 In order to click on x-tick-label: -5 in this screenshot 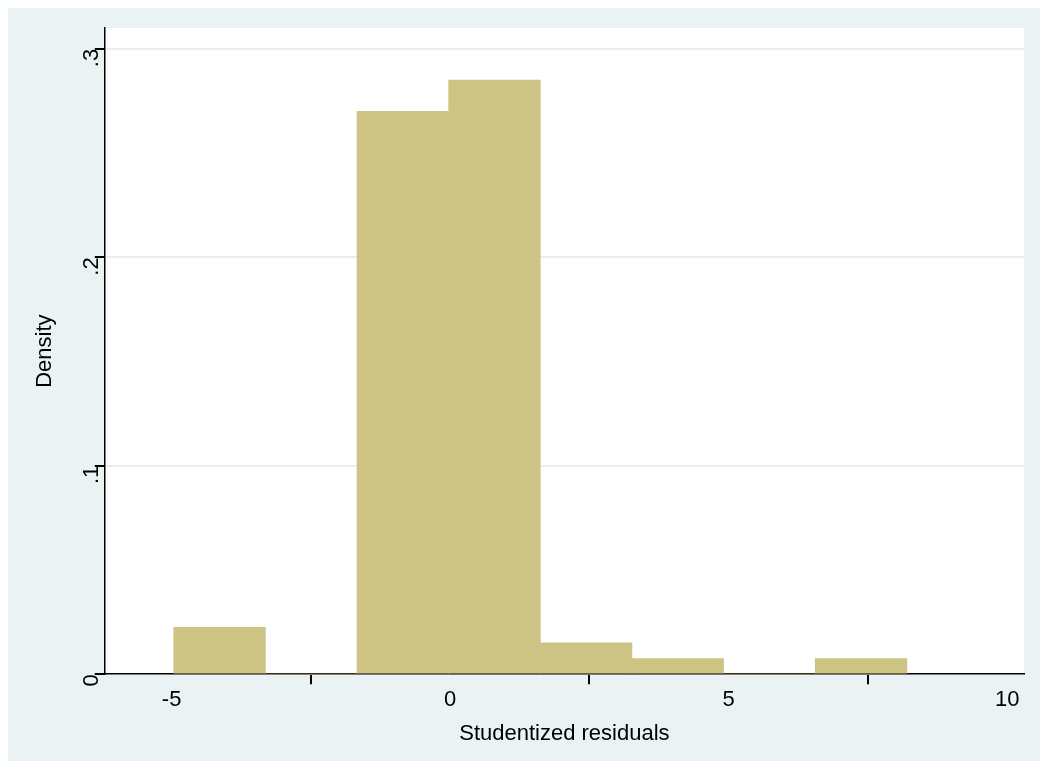, I will do `click(171, 699)`.